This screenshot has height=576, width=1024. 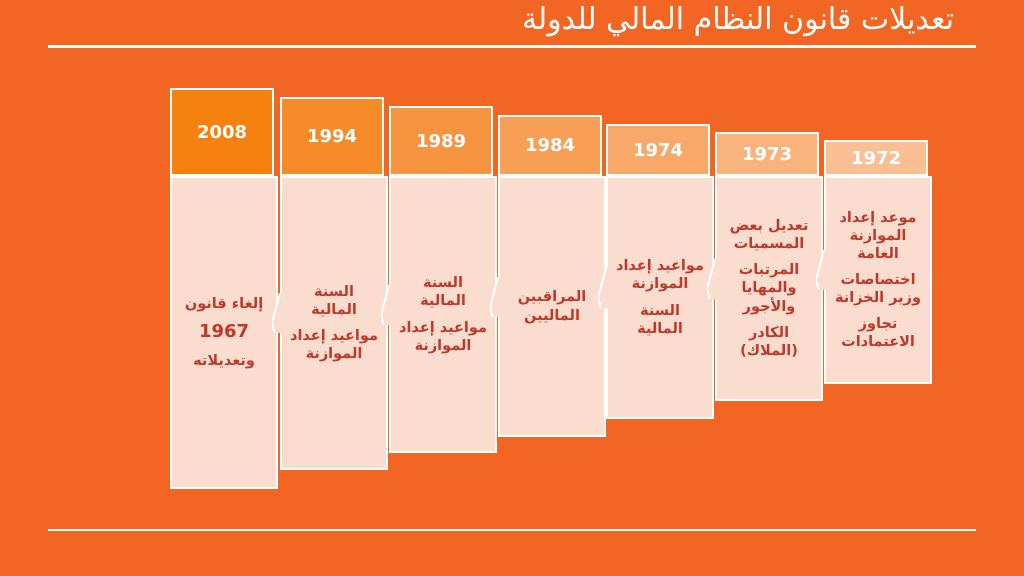 What do you see at coordinates (878, 235) in the screenshot?
I see `detail-item: موعد إعداد الموازنة العامة` at bounding box center [878, 235].